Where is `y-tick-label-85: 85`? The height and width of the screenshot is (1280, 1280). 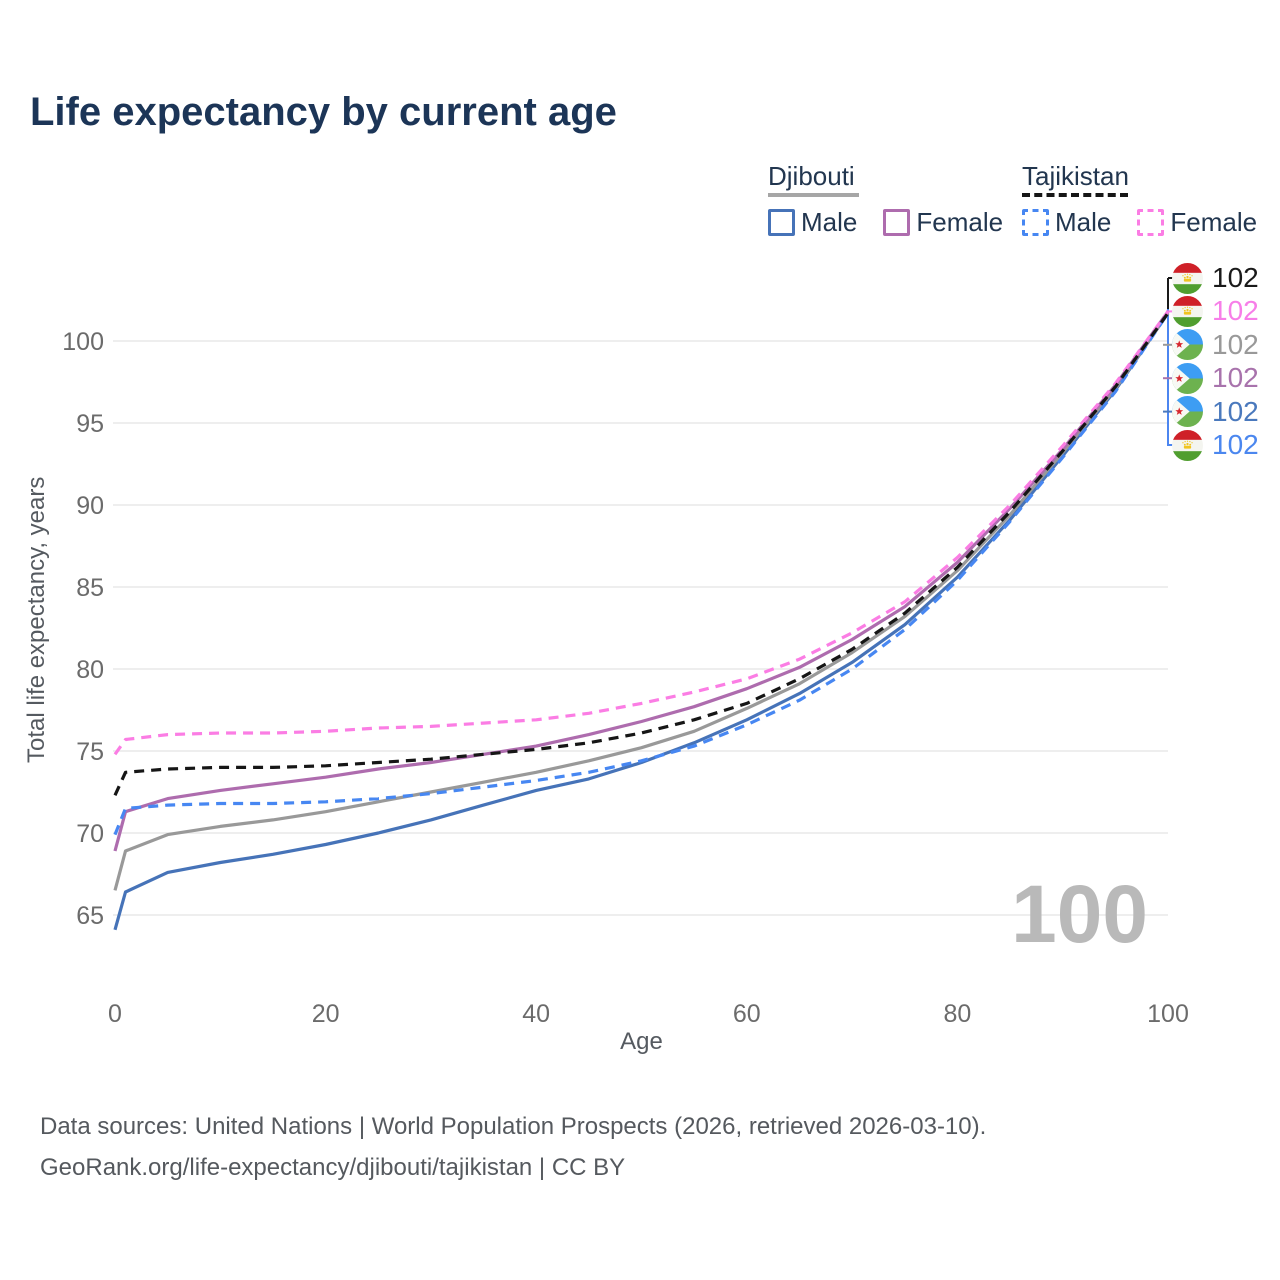 y-tick-label-85: 85 is located at coordinates (90, 588).